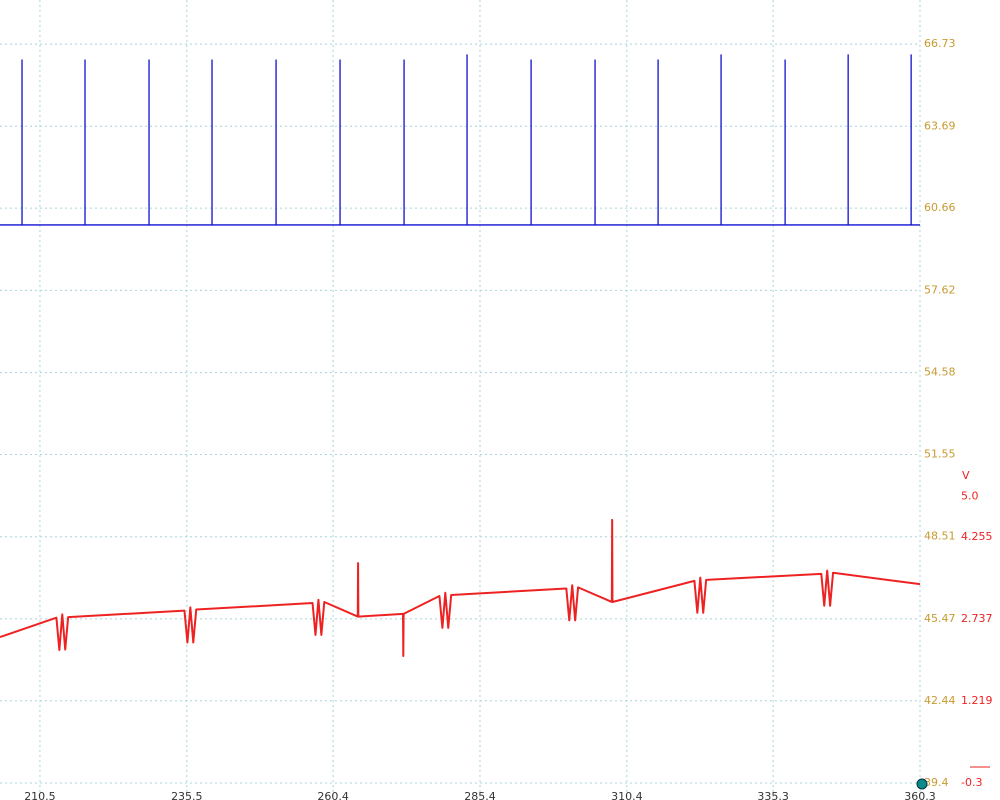 The width and height of the screenshot is (1000, 800). What do you see at coordinates (773, 795) in the screenshot?
I see `x-tick-label: 335.3` at bounding box center [773, 795].